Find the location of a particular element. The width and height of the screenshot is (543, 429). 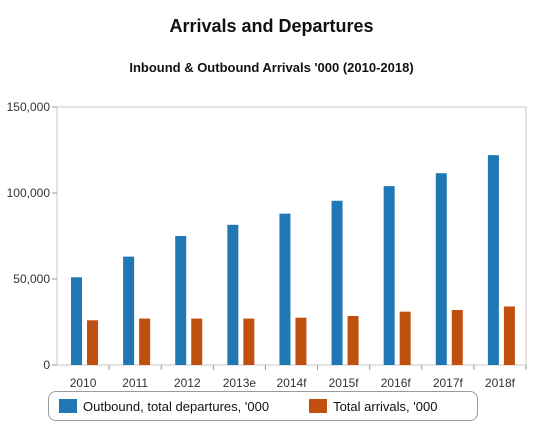

bar-outbound-2014f is located at coordinates (285, 289).